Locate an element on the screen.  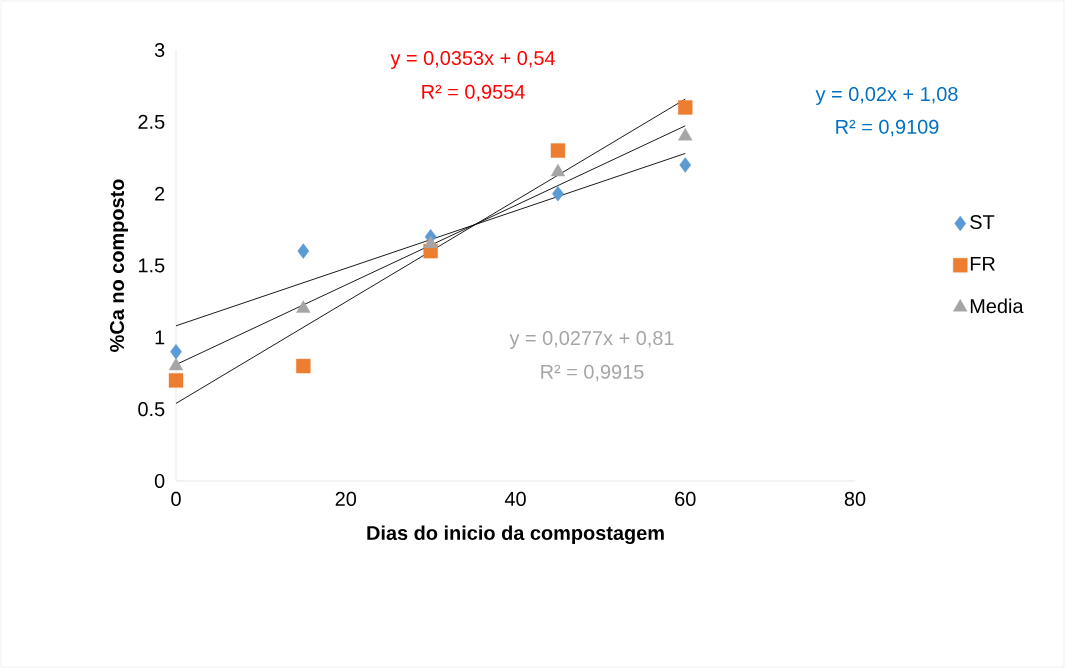
annotation: R² = 0,9109 is located at coordinates (887, 128).